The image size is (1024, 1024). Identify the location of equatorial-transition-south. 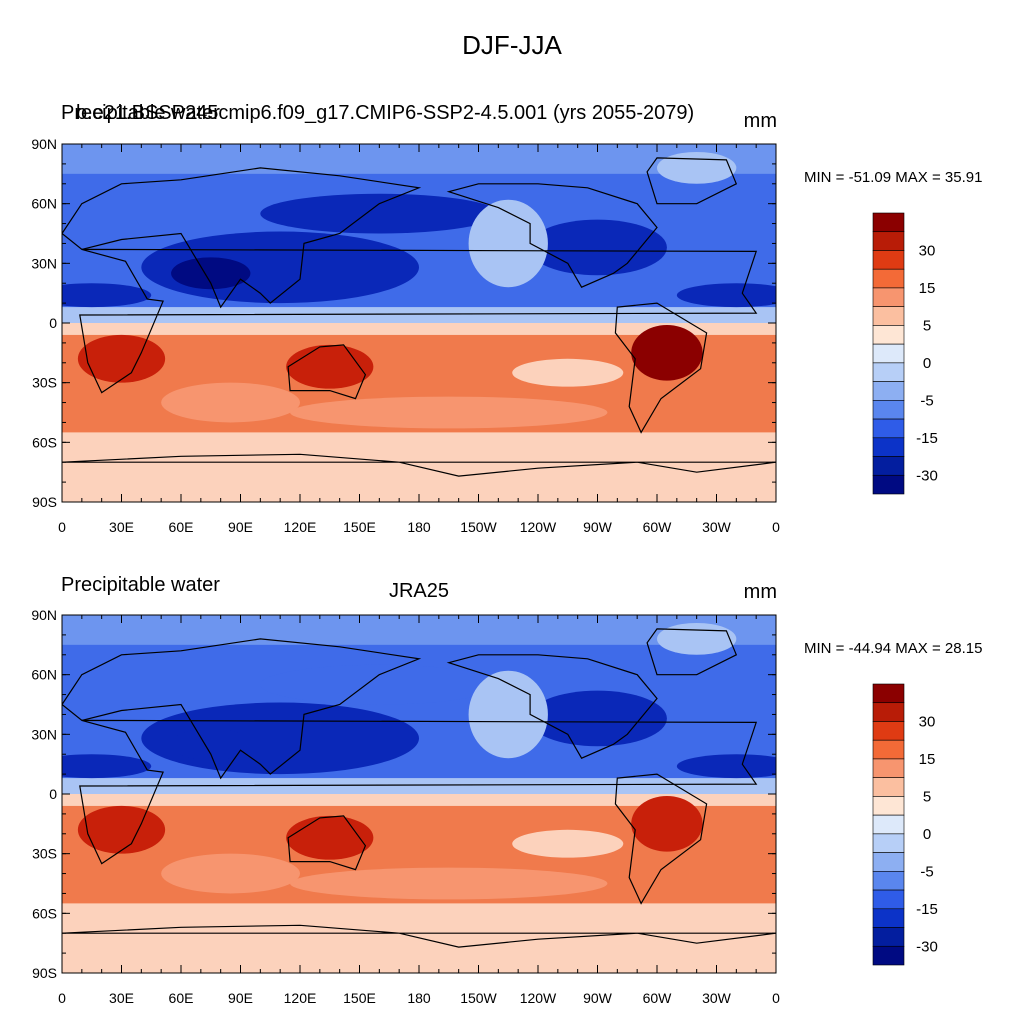
(419, 329).